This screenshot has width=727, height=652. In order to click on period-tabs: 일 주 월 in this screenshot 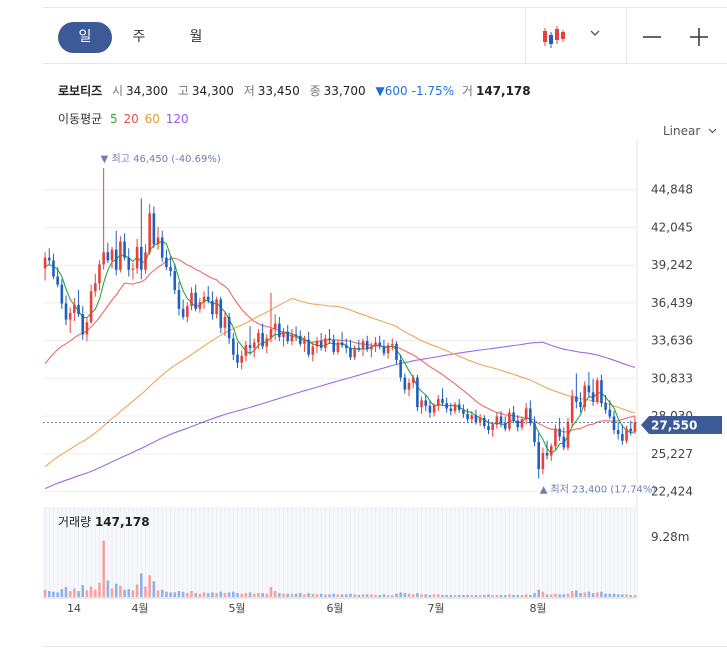, I will do `click(140, 37)`.